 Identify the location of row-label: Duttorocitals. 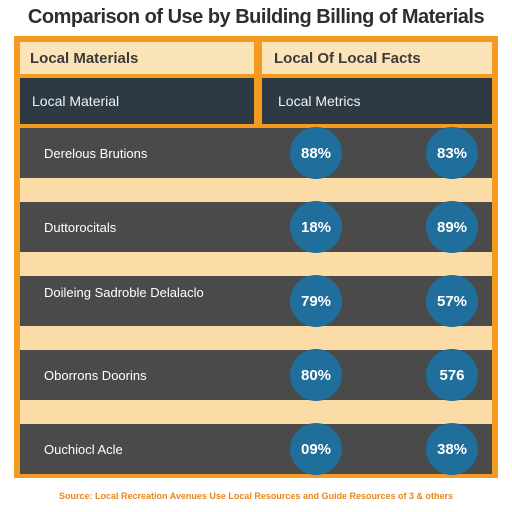
(80, 227).